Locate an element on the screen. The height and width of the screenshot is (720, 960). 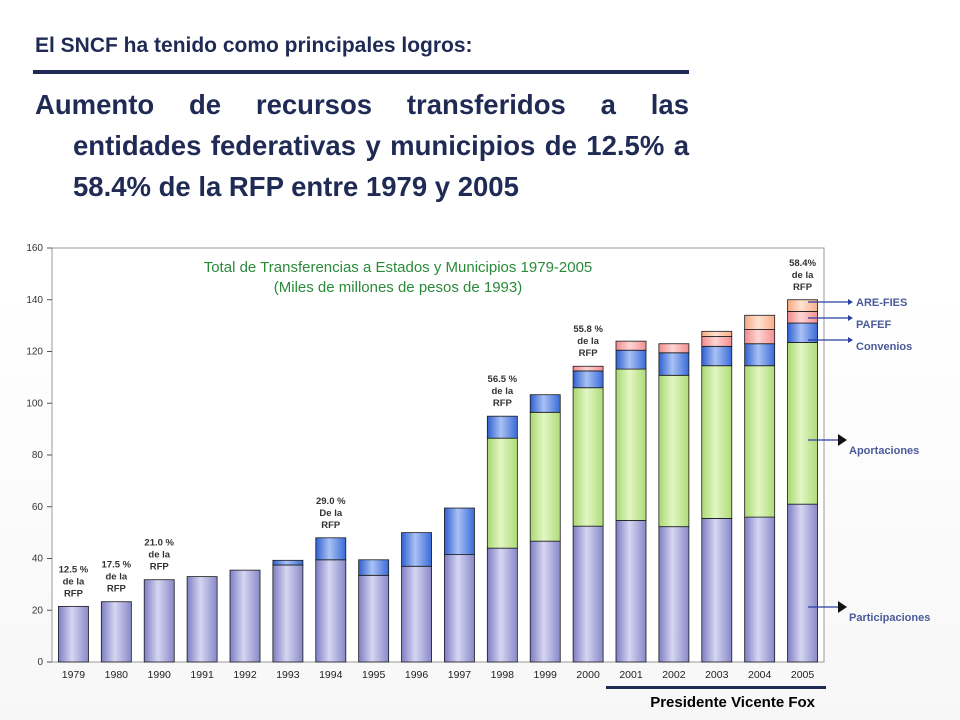
bar-participaciones-2005 is located at coordinates (802, 583).